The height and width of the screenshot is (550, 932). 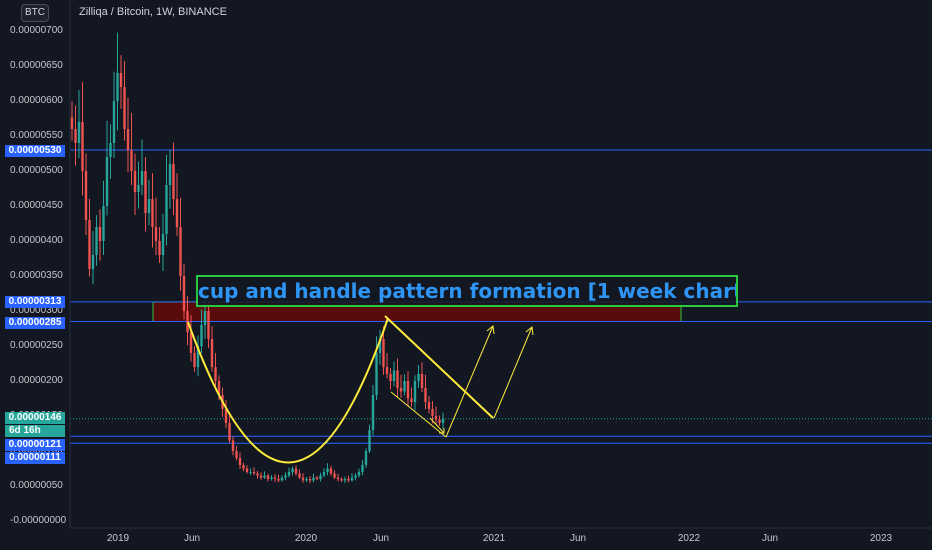 I want to click on y-tick-label: 0.00000250, so click(x=36, y=345).